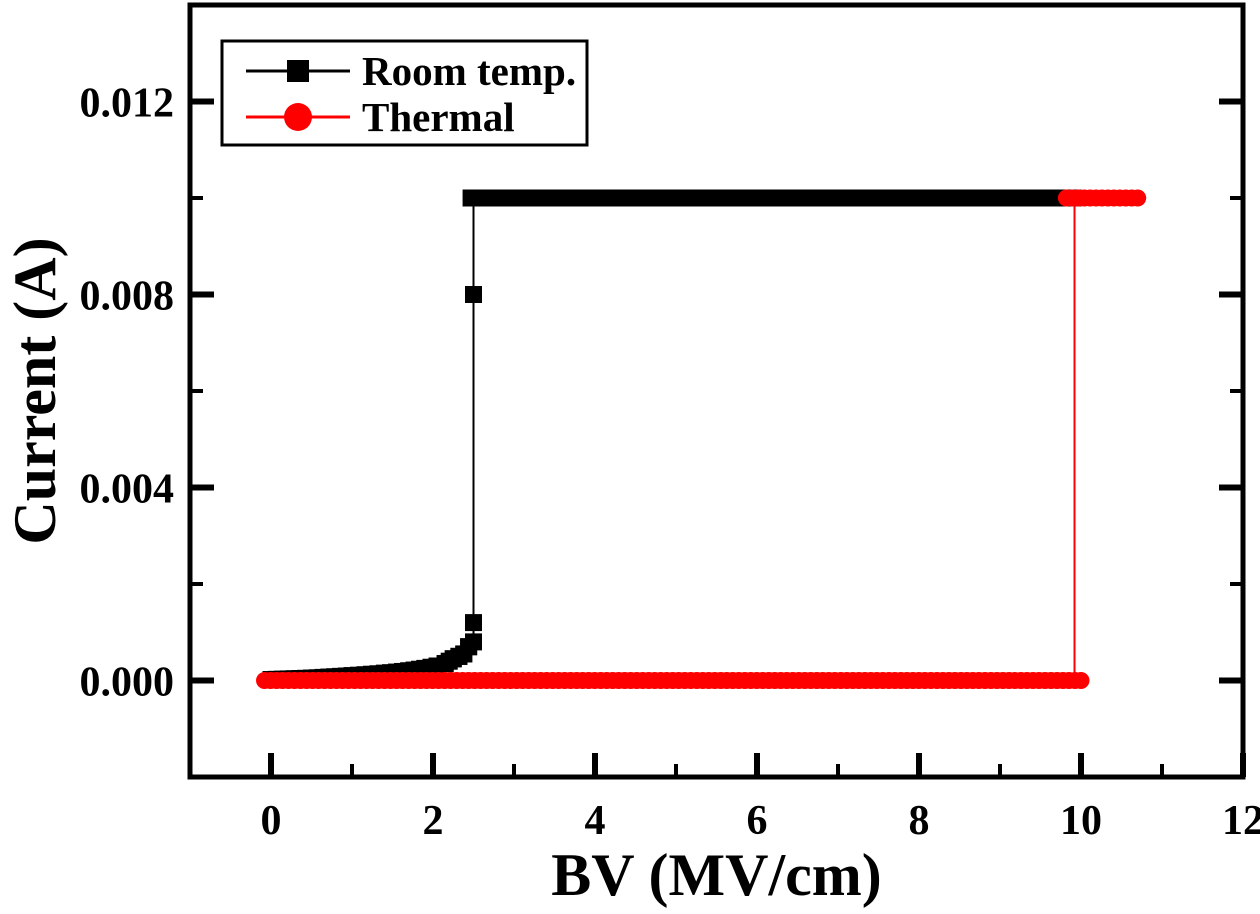  What do you see at coordinates (1241, 821) in the screenshot?
I see `x-tick-label: 12` at bounding box center [1241, 821].